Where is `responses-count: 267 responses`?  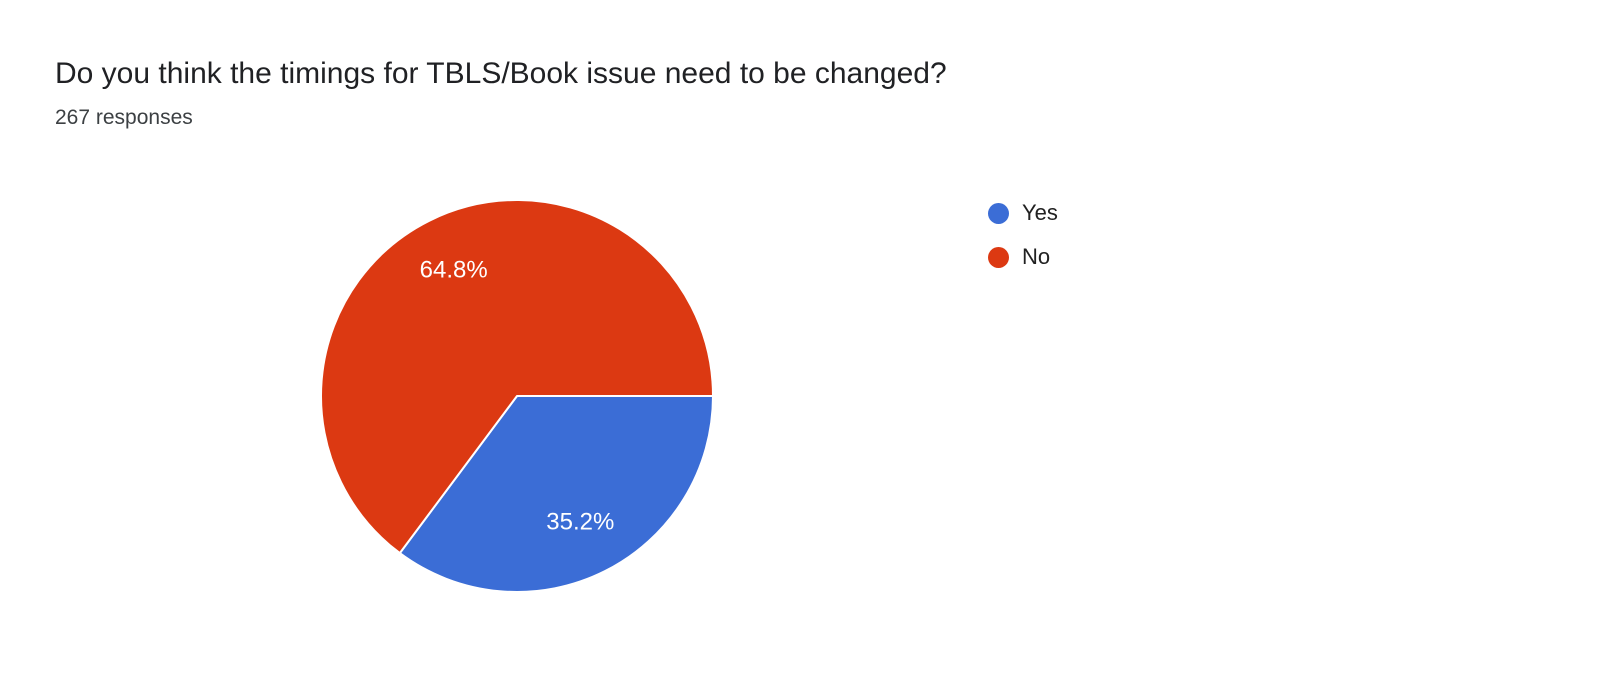
responses-count: 267 responses is located at coordinates (124, 117).